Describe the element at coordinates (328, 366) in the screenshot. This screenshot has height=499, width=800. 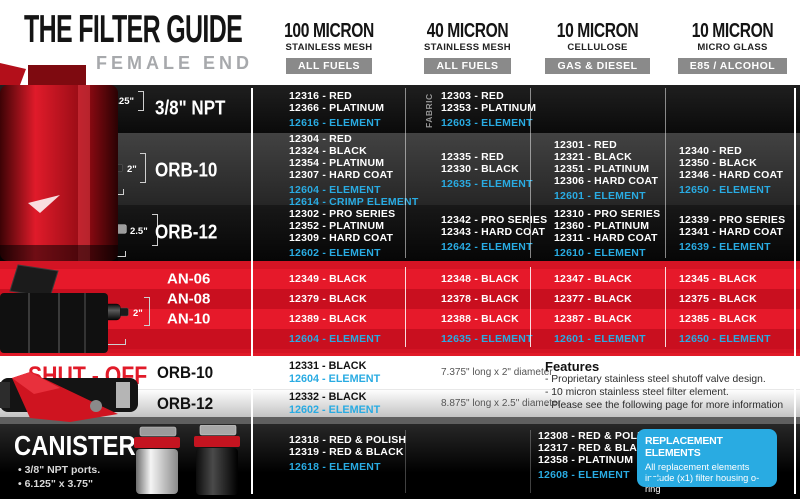
I see `part-number: 12331 - BLACK` at that location.